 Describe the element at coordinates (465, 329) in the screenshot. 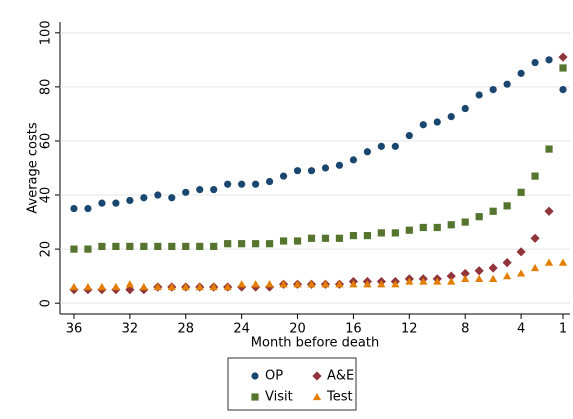

I see `x-tick-label: 8` at that location.